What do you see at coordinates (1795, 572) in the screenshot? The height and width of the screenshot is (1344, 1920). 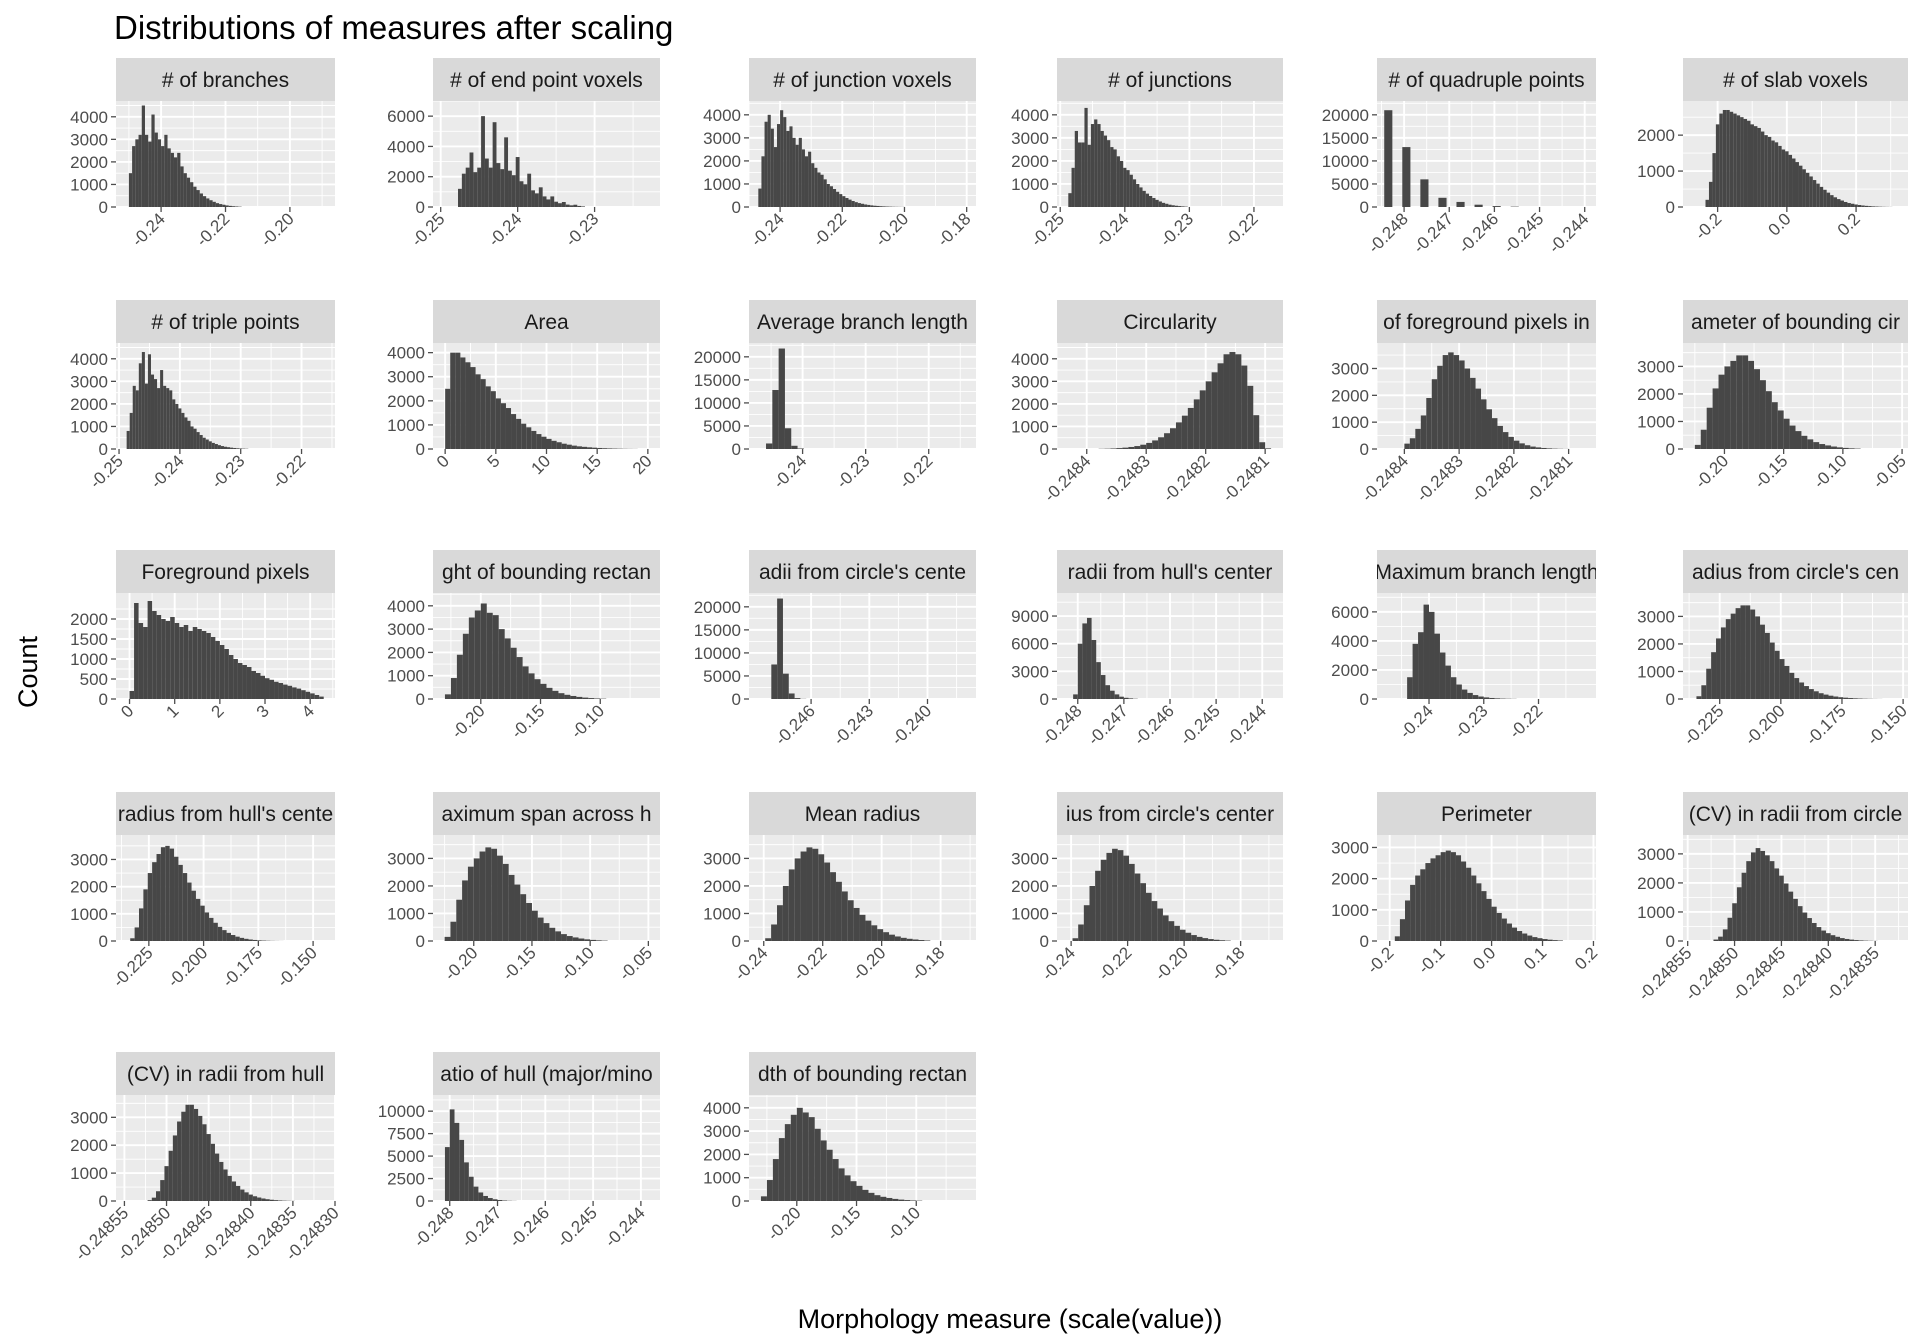 I see `facet-strip-label: adius from circle's cen` at bounding box center [1795, 572].